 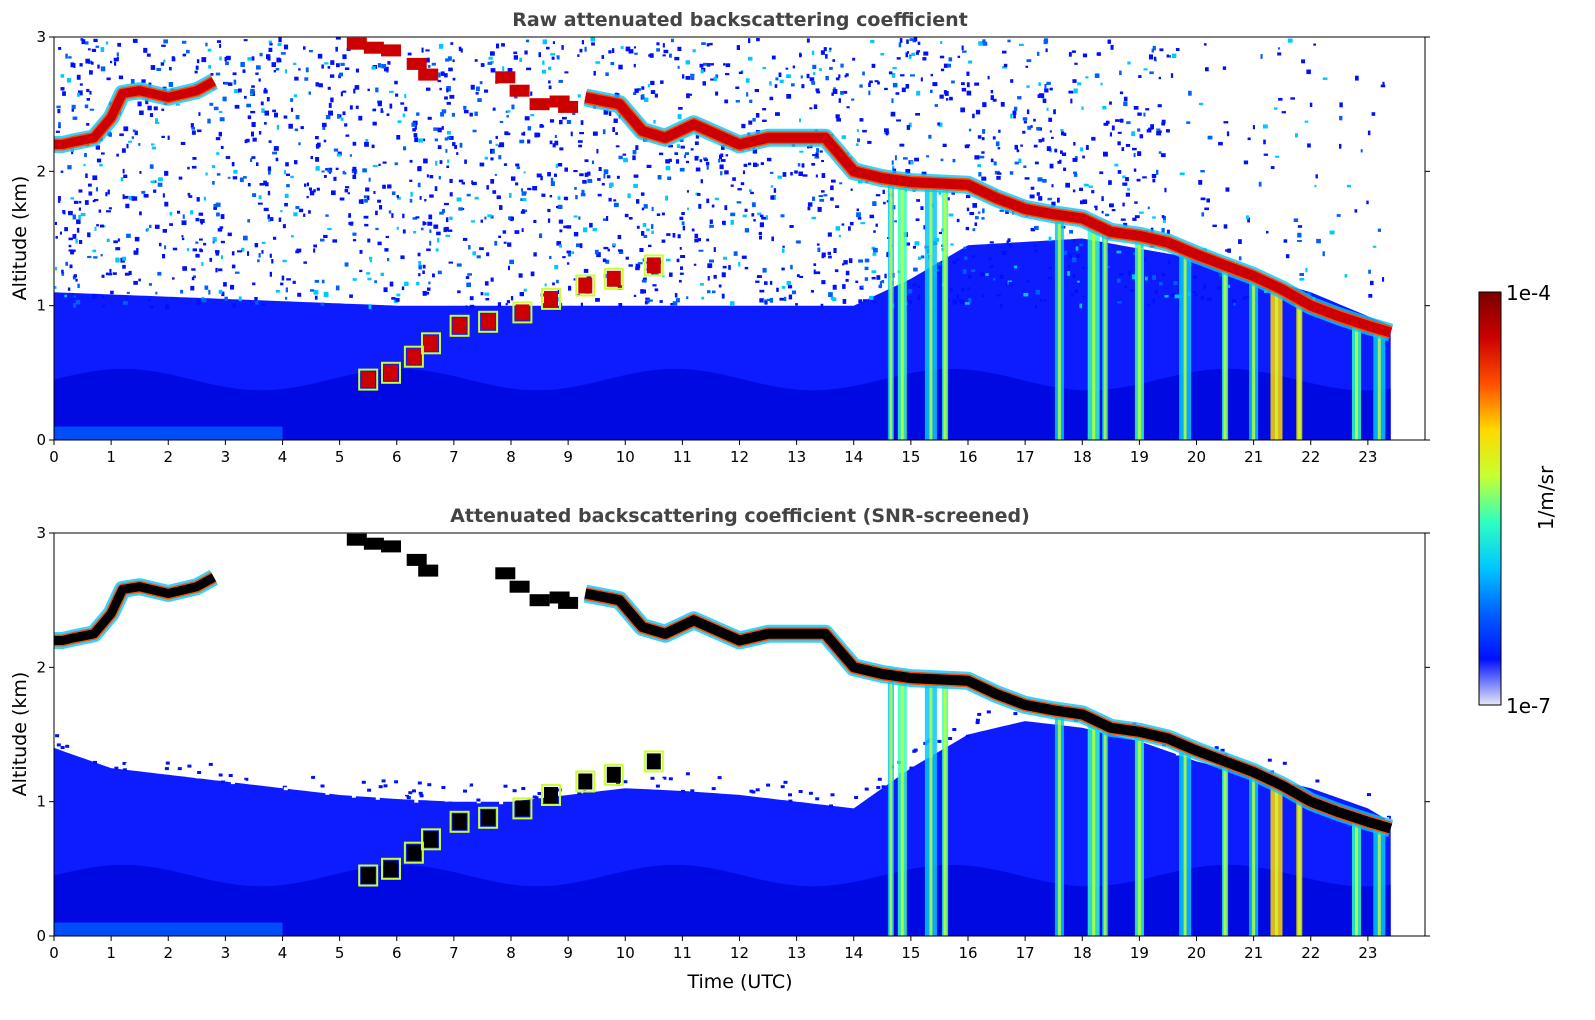 What do you see at coordinates (41, 171) in the screenshot?
I see `y-tick-label-2: 2` at bounding box center [41, 171].